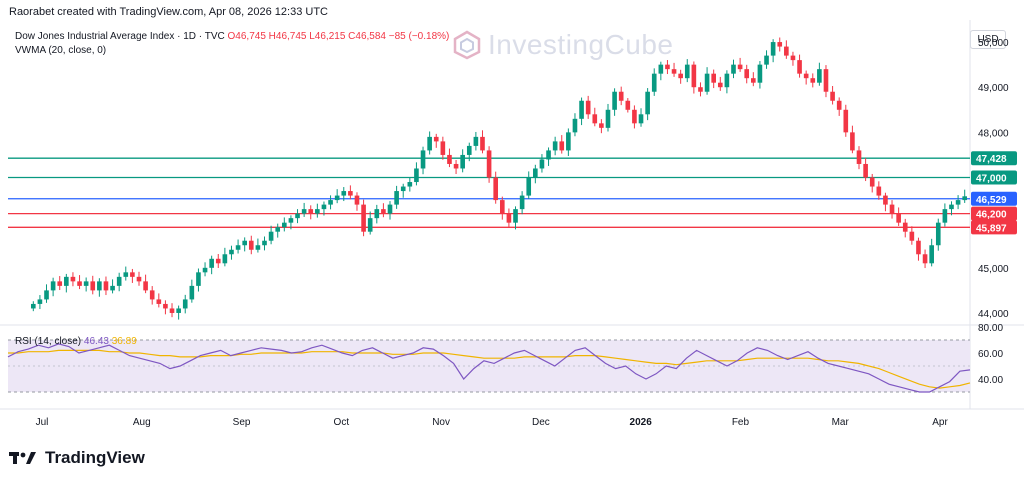 The height and width of the screenshot is (484, 1024). What do you see at coordinates (991, 228) in the screenshot?
I see `level-label: 45,897` at bounding box center [991, 228].